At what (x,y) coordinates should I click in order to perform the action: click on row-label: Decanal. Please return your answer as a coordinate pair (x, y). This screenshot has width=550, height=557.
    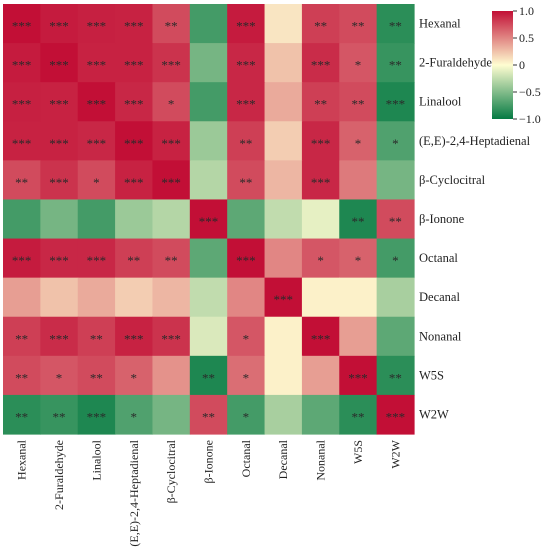
    Looking at the image, I should click on (439, 297).